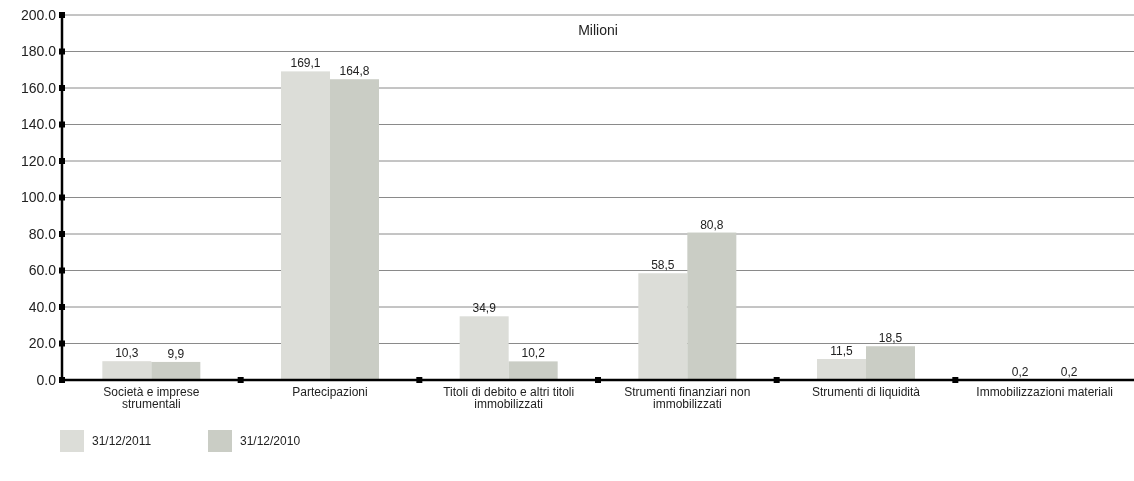 The image size is (1134, 481). Describe the element at coordinates (122, 441) in the screenshot. I see `legend-label: 31/12/2011` at that location.